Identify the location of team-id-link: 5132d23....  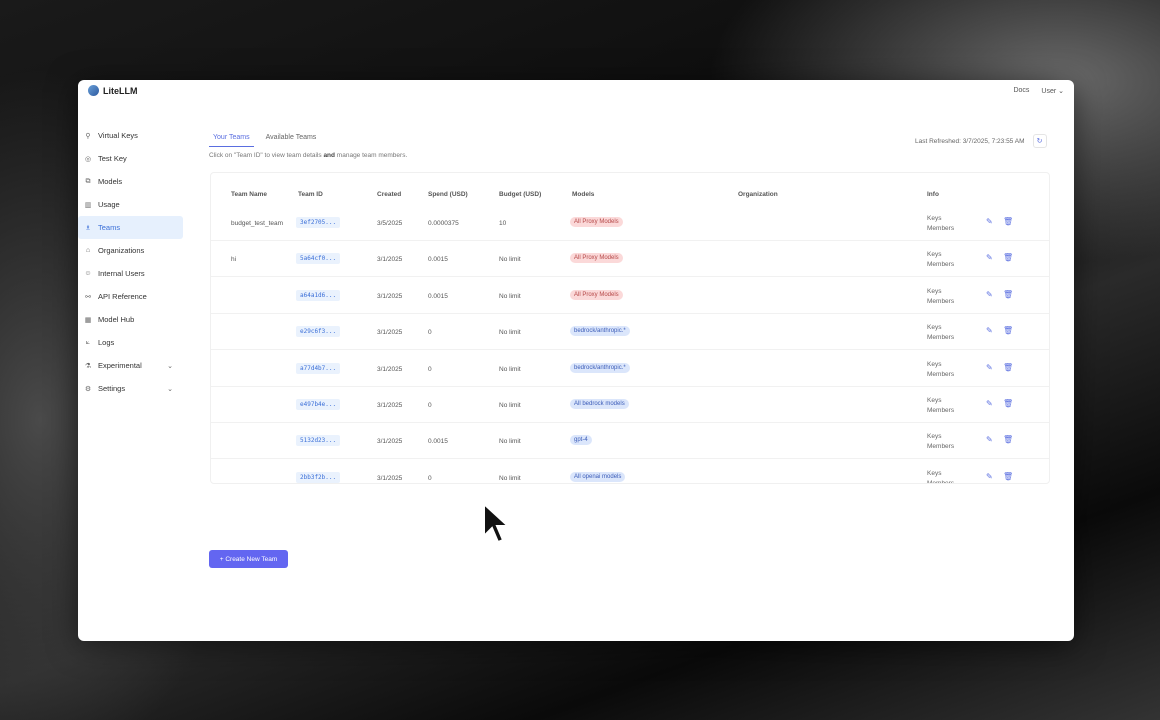
(318, 441).